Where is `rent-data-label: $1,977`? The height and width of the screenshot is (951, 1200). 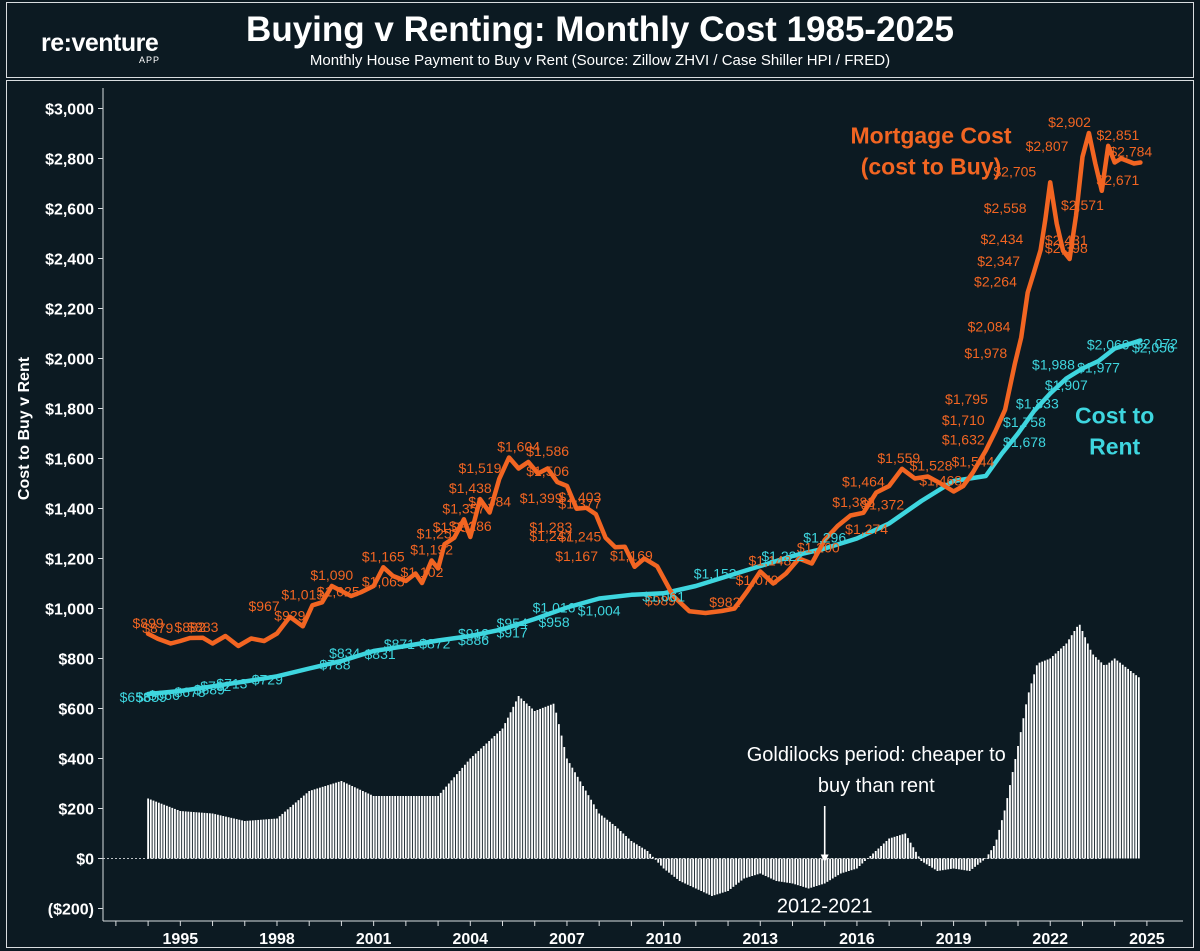 rent-data-label: $1,977 is located at coordinates (1098, 367).